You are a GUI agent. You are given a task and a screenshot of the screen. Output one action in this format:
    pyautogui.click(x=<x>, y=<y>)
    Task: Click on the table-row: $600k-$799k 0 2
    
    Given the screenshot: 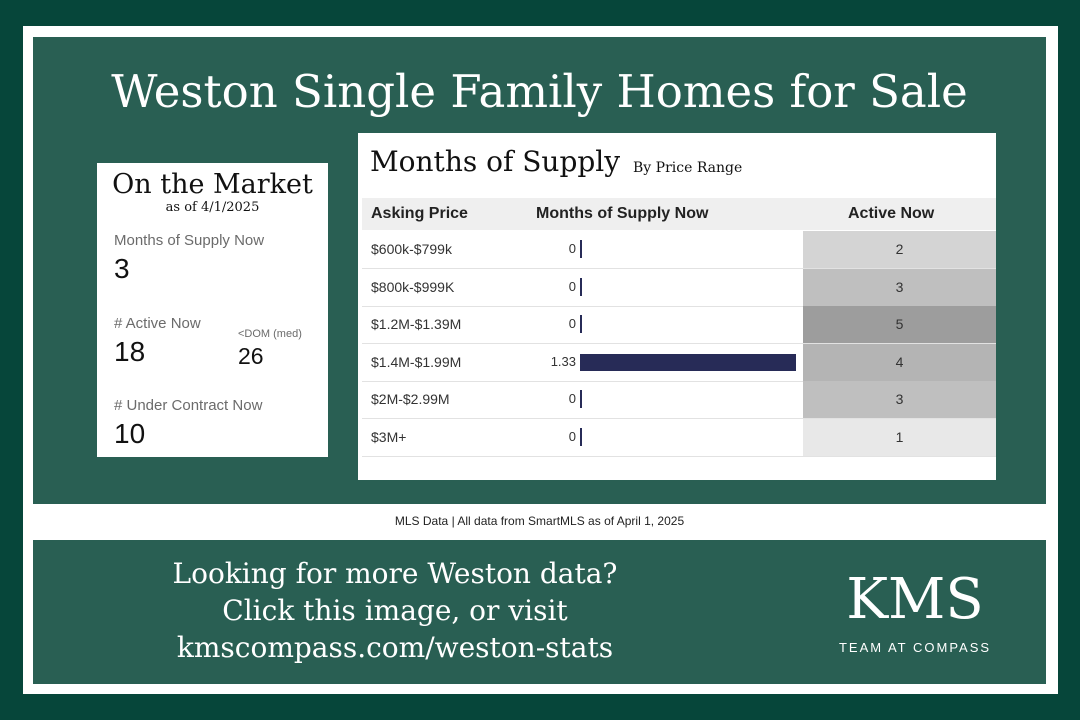 What is the action you would take?
    pyautogui.click(x=679, y=250)
    